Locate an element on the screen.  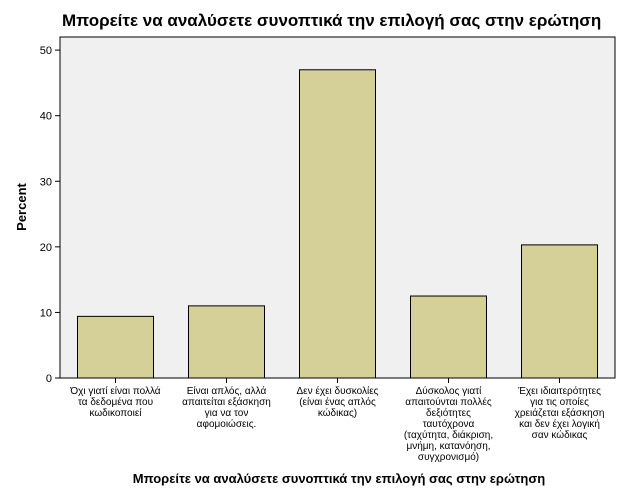
x-tick-label: και δεν έχει λογική is located at coordinates (559, 424).